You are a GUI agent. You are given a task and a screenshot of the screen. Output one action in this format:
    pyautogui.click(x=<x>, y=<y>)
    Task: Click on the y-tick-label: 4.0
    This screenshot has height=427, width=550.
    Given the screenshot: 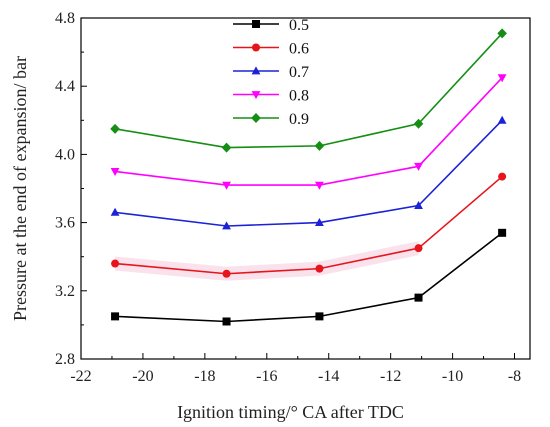 What is the action you would take?
    pyautogui.click(x=65, y=154)
    